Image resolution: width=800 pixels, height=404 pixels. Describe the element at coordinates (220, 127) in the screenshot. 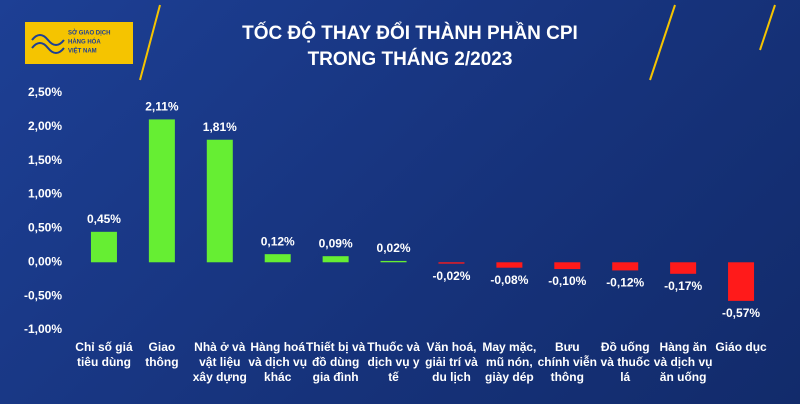

I see `value-label: 1,81%` at that location.